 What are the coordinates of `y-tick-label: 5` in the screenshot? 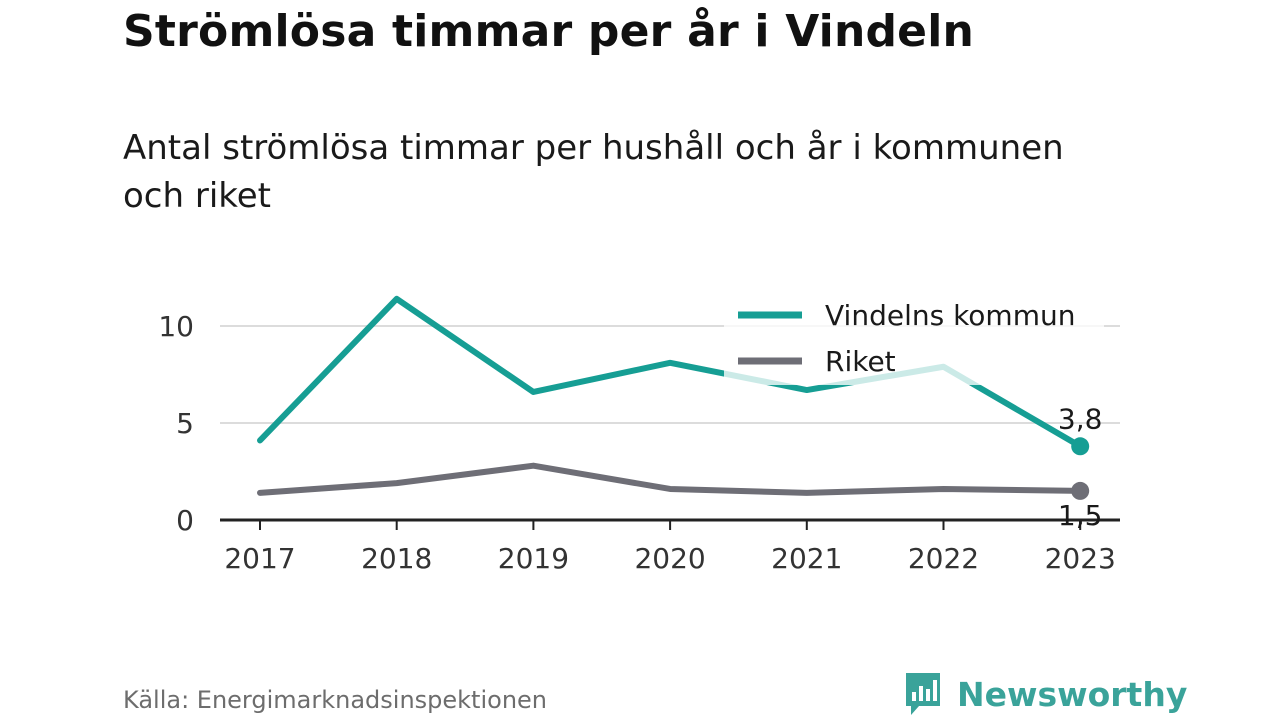 It's located at (185, 423).